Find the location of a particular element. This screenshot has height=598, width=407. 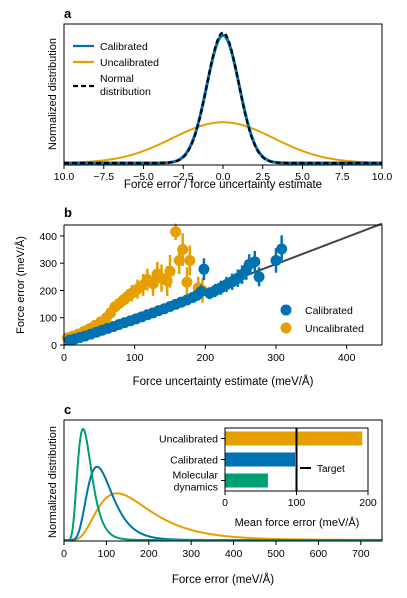

panel-b-x-tick-label: 0 is located at coordinates (64, 358).